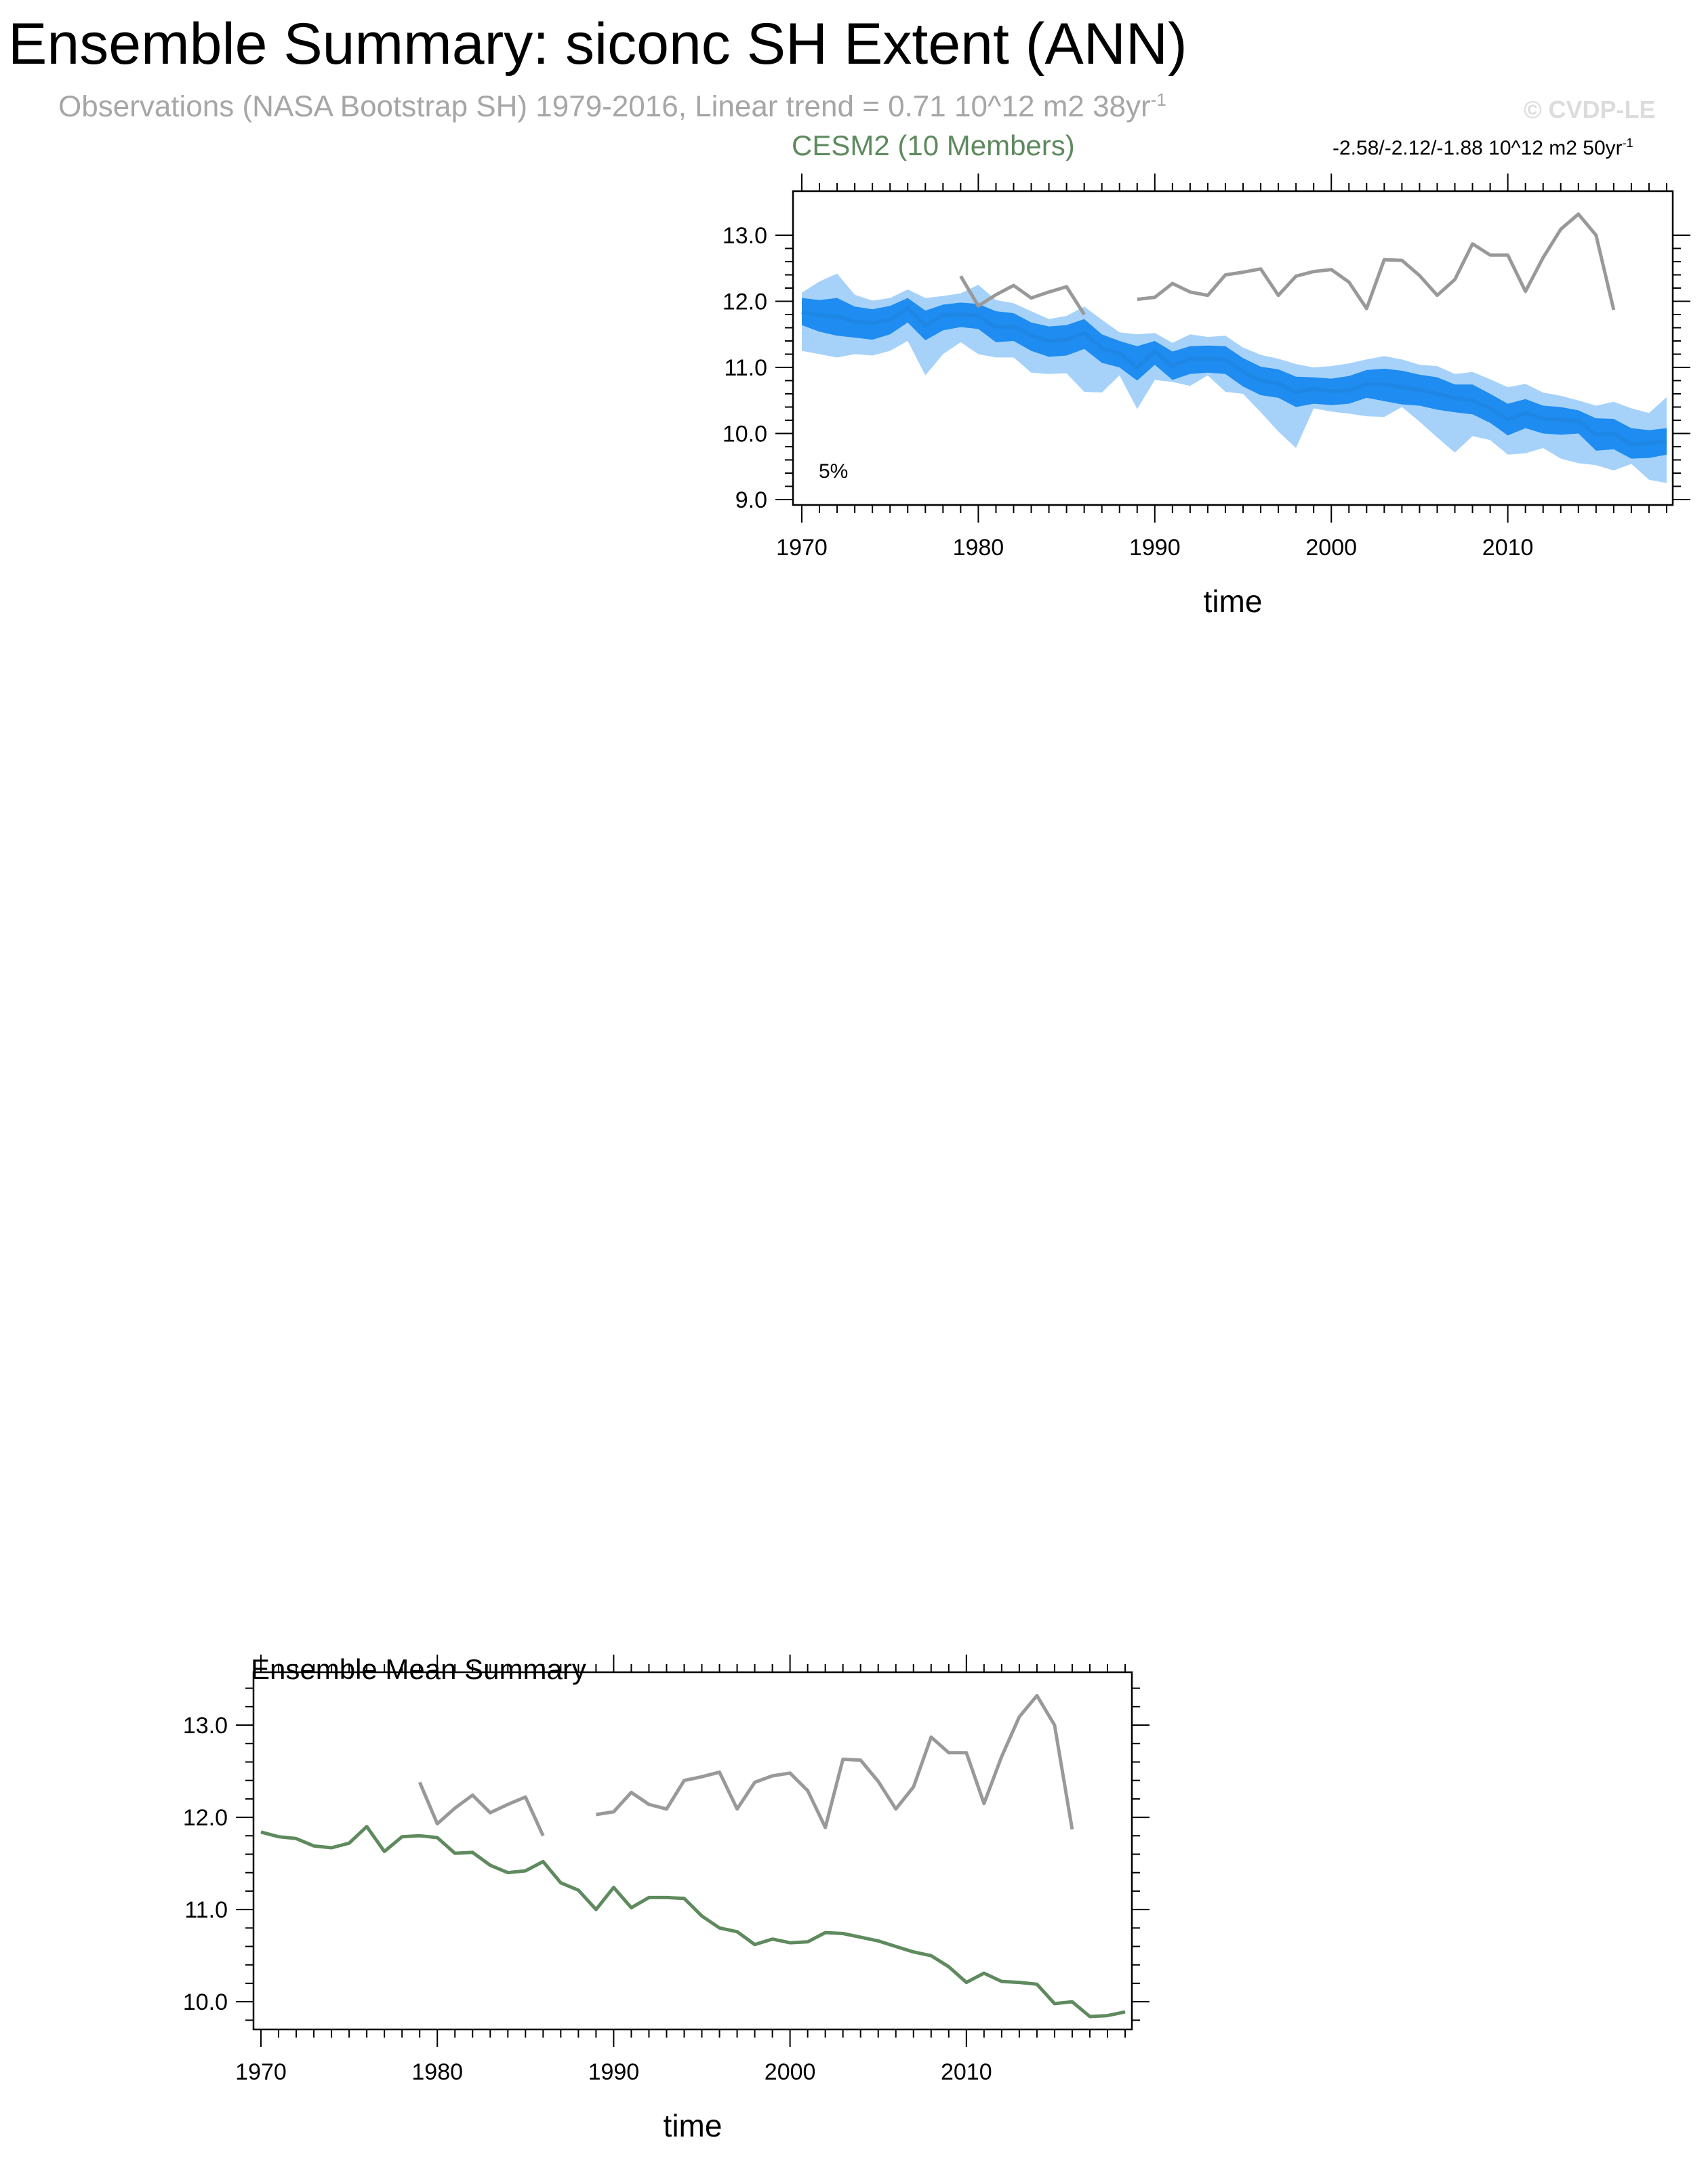 Image resolution: width=1708 pixels, height=2165 pixels. I want to click on summary-title: Ensemble Mean Summary, so click(419, 1669).